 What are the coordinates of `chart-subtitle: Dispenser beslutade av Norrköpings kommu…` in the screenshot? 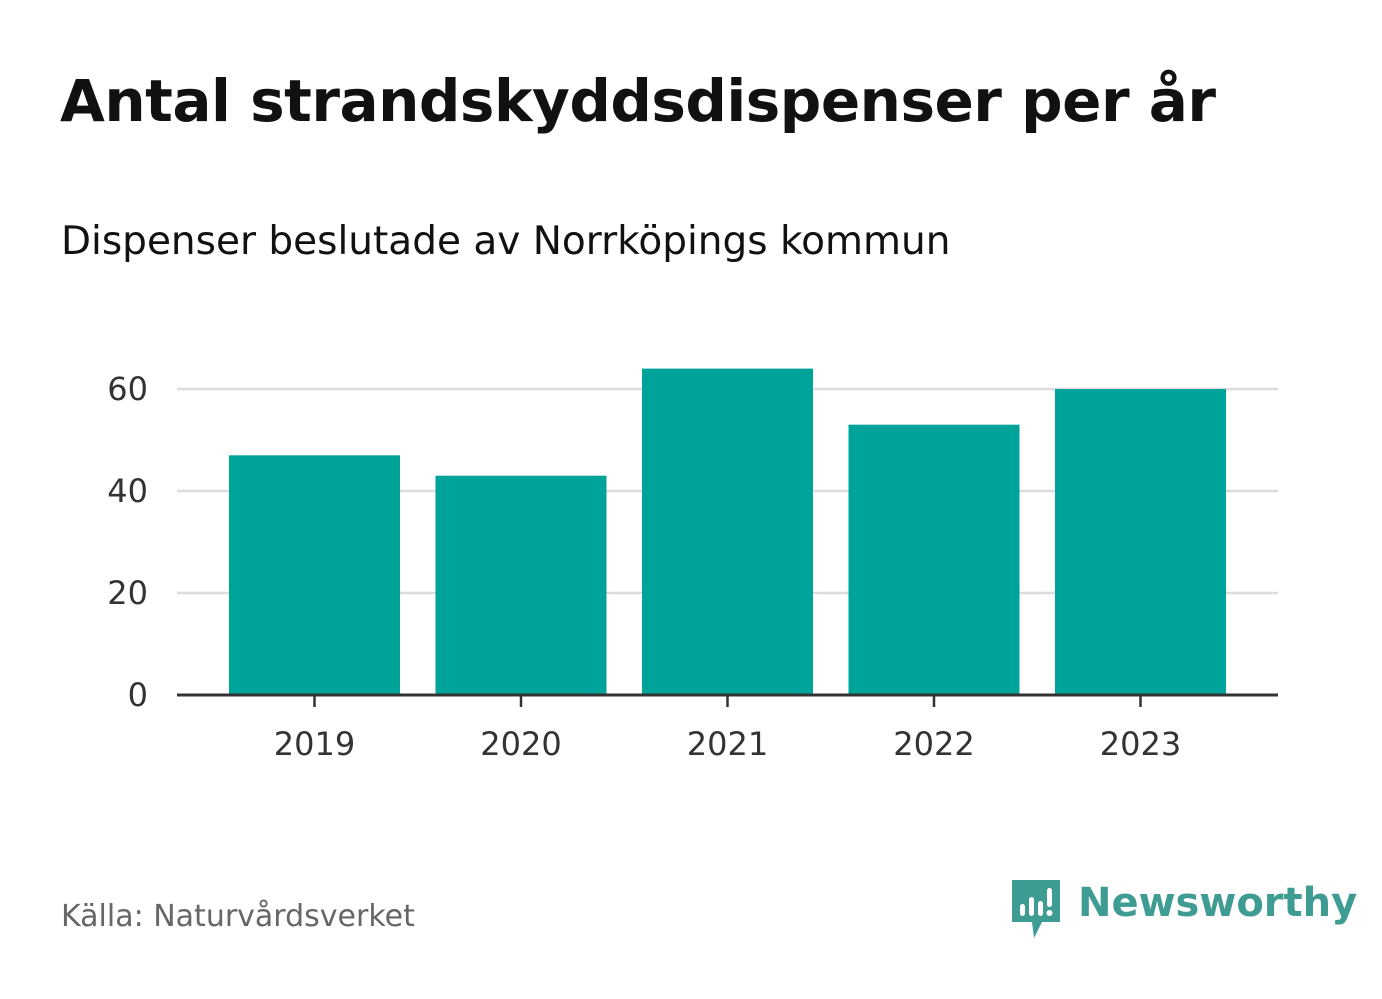 It's located at (506, 241).